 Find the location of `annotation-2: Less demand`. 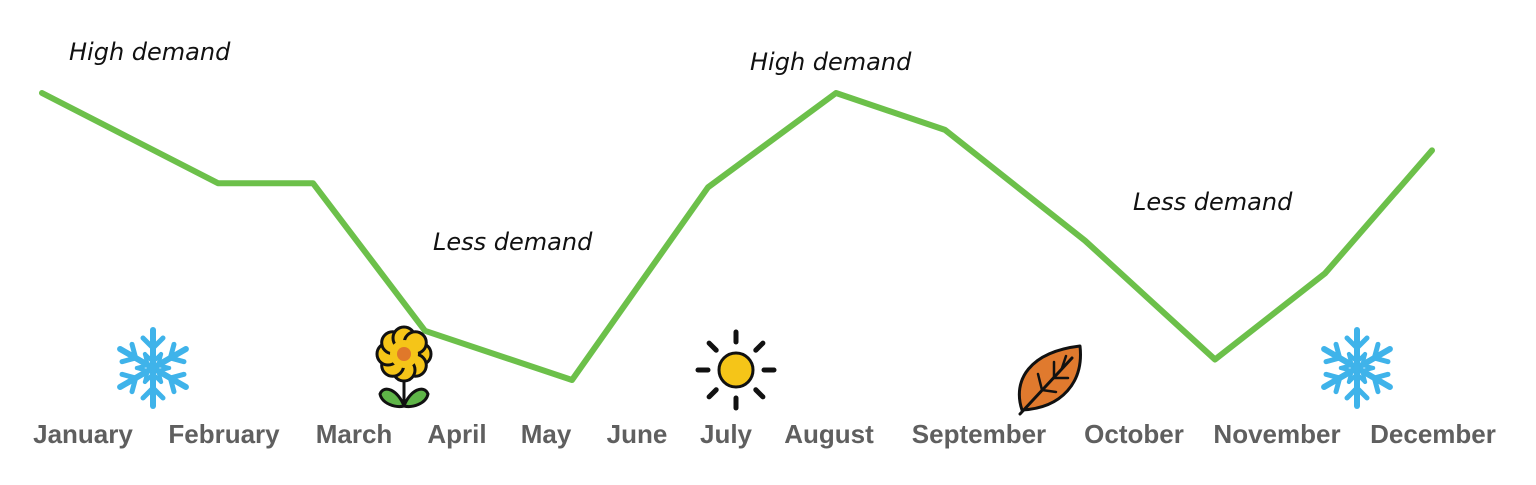

annotation-2: Less demand is located at coordinates (513, 242).